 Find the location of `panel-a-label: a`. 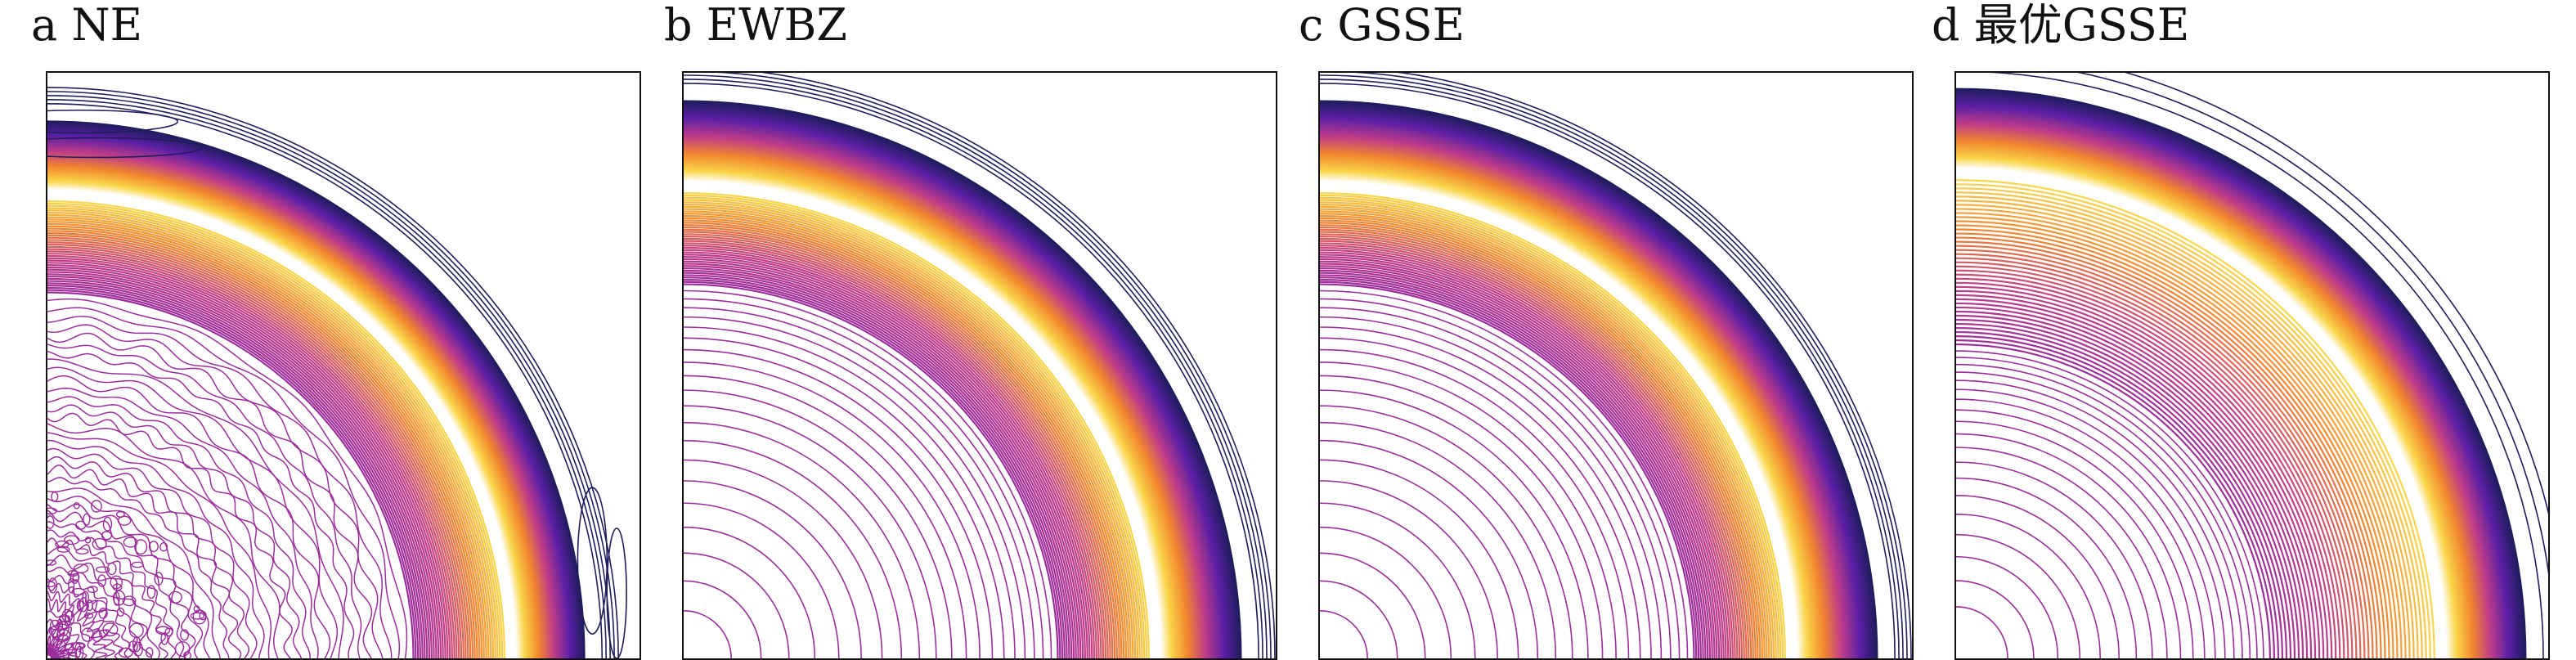

panel-a-label: a is located at coordinates (44, 25).